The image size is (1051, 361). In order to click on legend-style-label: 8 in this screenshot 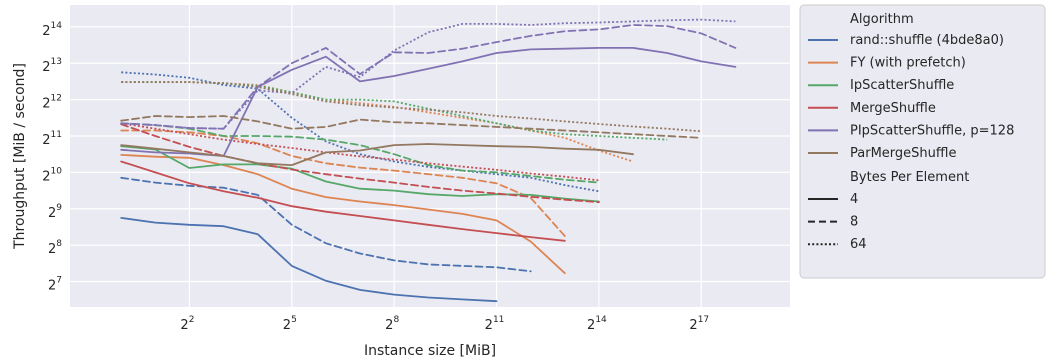, I will do `click(854, 222)`.